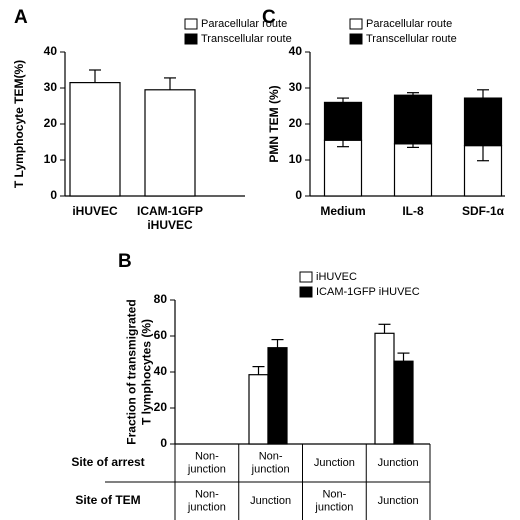  I want to click on legend-label: iHUVEC, so click(336, 277).